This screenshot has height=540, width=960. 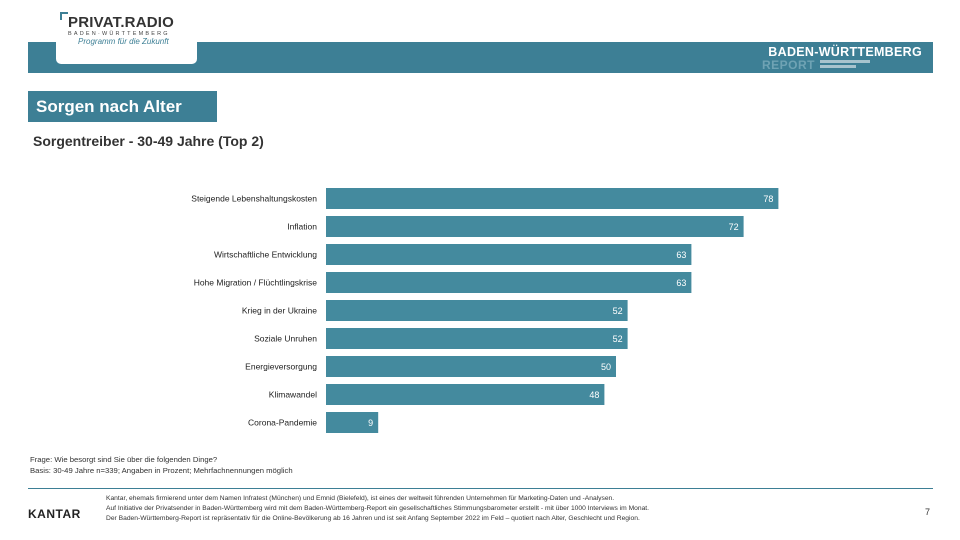 I want to click on kantar-logo: KANTAR, so click(x=54, y=514).